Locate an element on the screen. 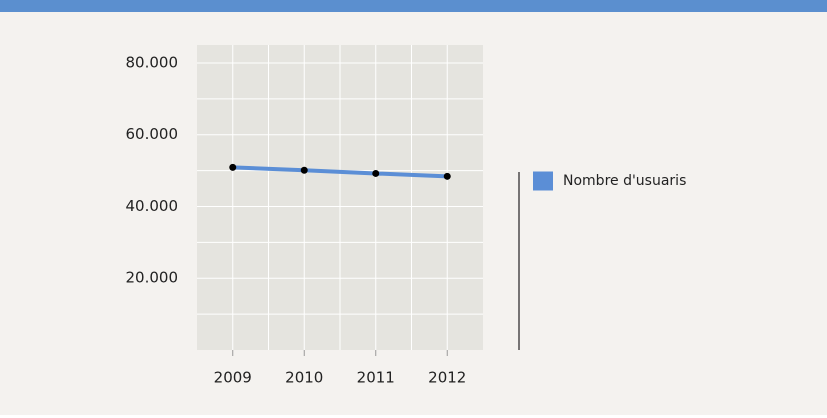 Image resolution: width=827 pixels, height=418 pixels. y-tick-label: 20.000 is located at coordinates (152, 278).